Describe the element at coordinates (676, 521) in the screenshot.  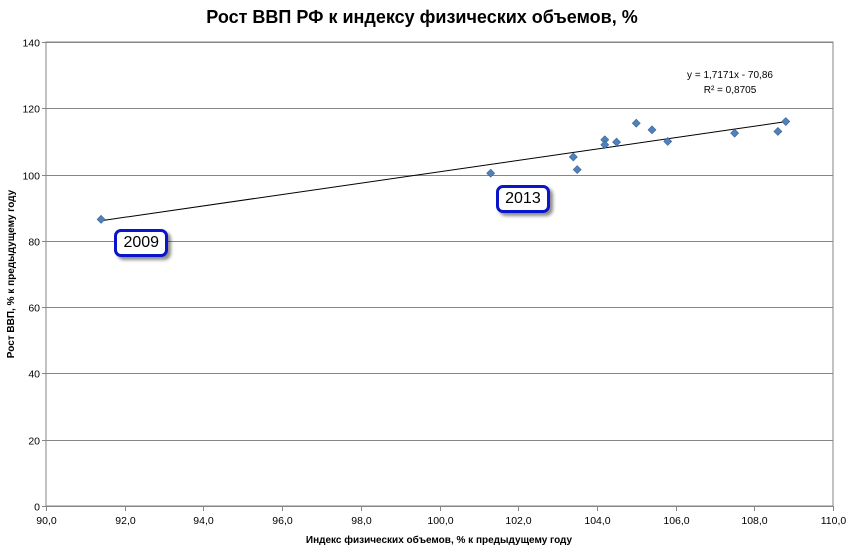
I see `x-tick-label: 106,0` at that location.